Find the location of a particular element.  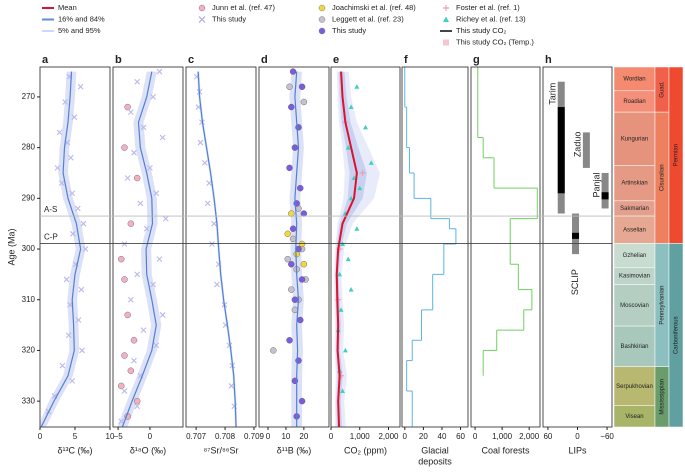

lip-label: Zaduo is located at coordinates (578, 145).